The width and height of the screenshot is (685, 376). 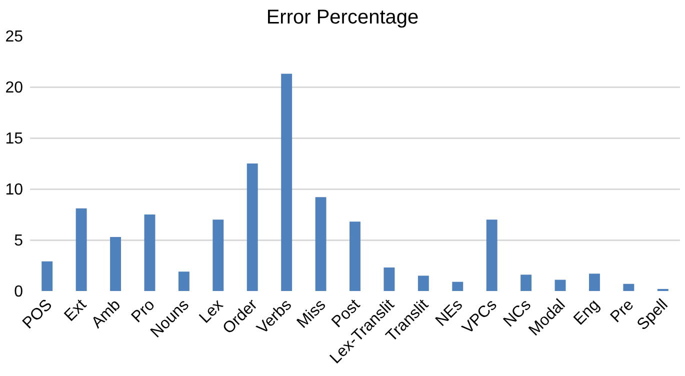 What do you see at coordinates (19, 241) in the screenshot?
I see `y-tick-label: 5` at bounding box center [19, 241].